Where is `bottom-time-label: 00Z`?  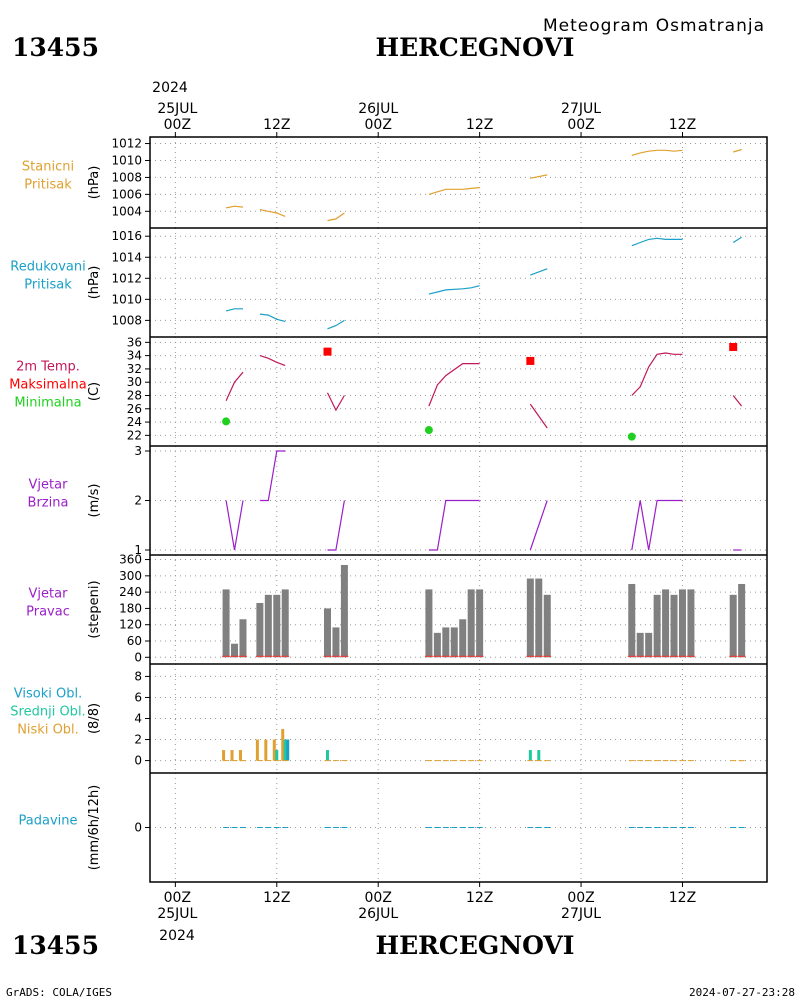 bottom-time-label: 00Z is located at coordinates (177, 898).